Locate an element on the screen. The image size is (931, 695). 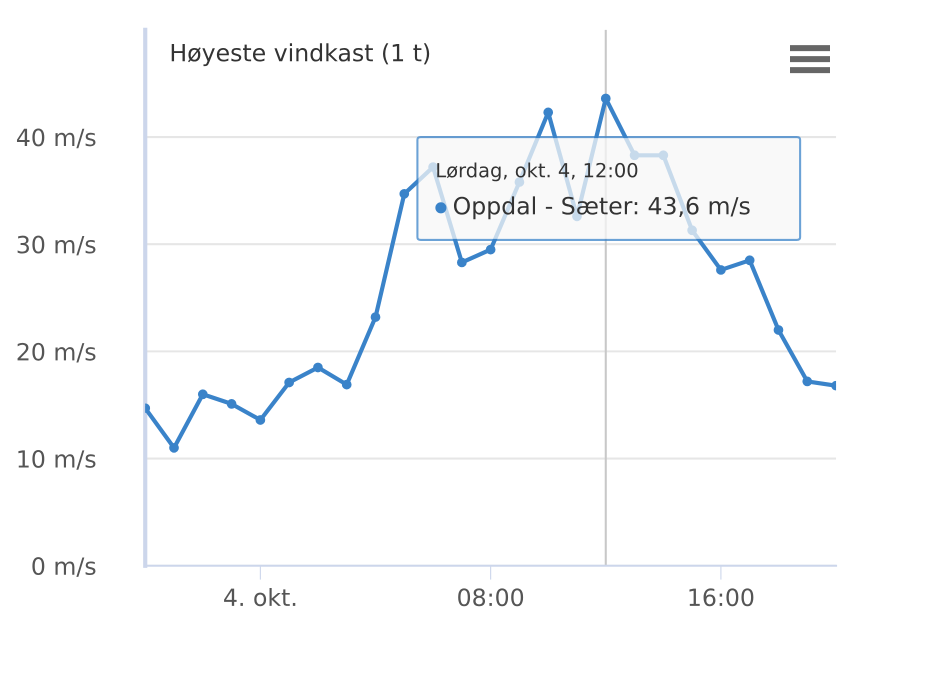
annotation: Oppdal - Sæter: 43,6 m/s is located at coordinates (602, 208).